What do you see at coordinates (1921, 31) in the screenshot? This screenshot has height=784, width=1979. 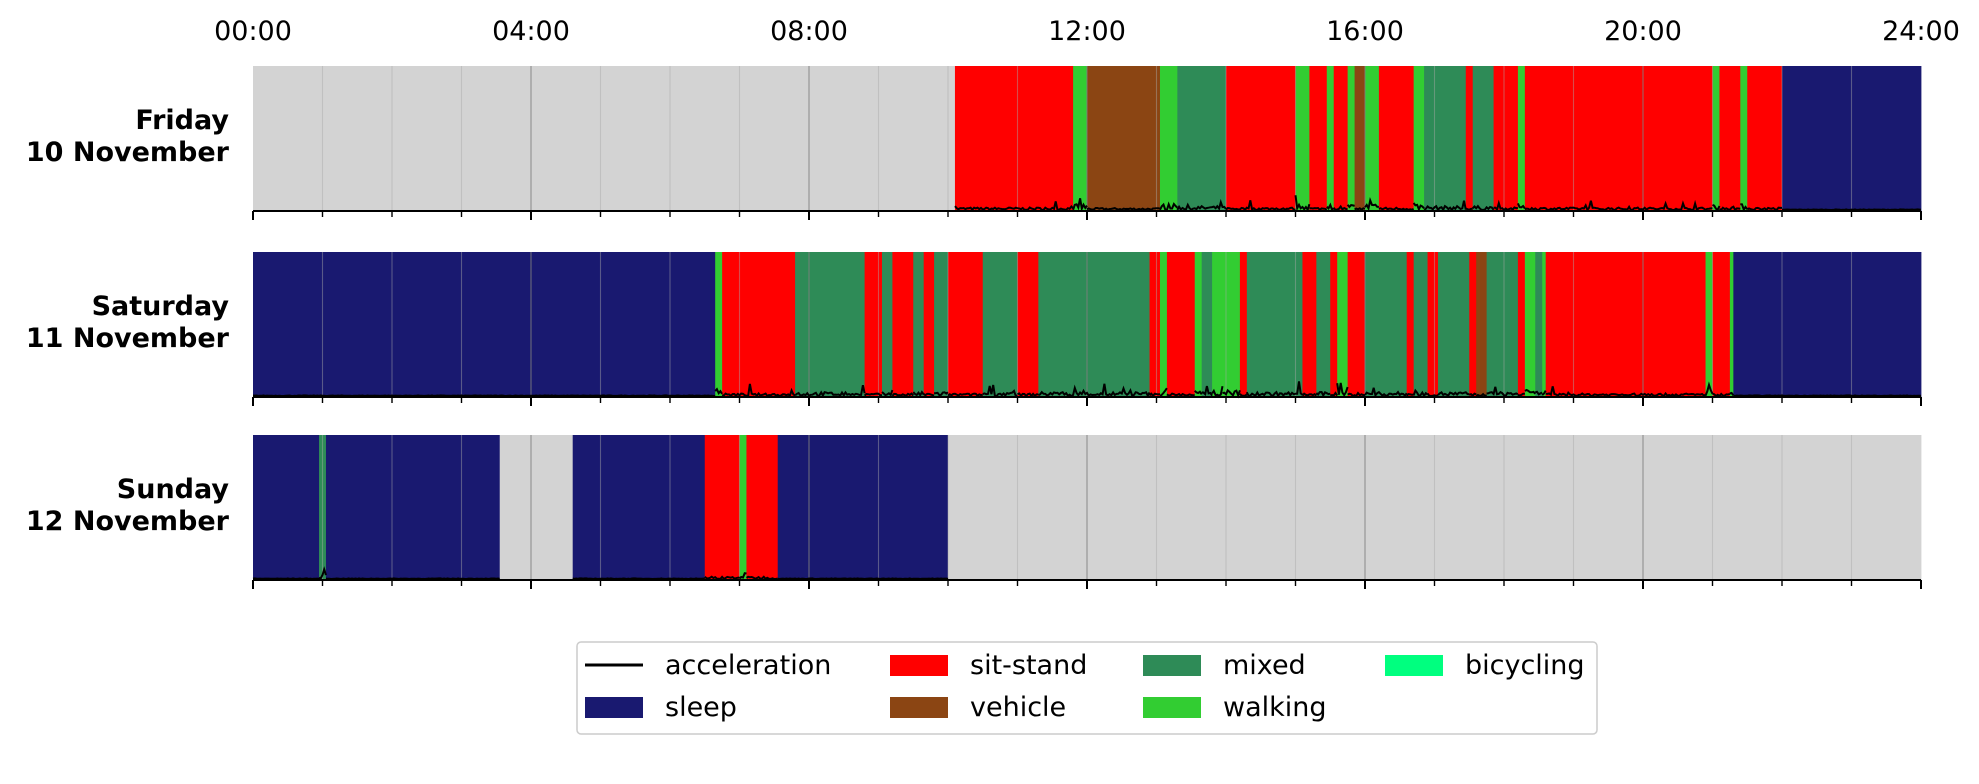 I see `top-tick-label: 24:00` at bounding box center [1921, 31].